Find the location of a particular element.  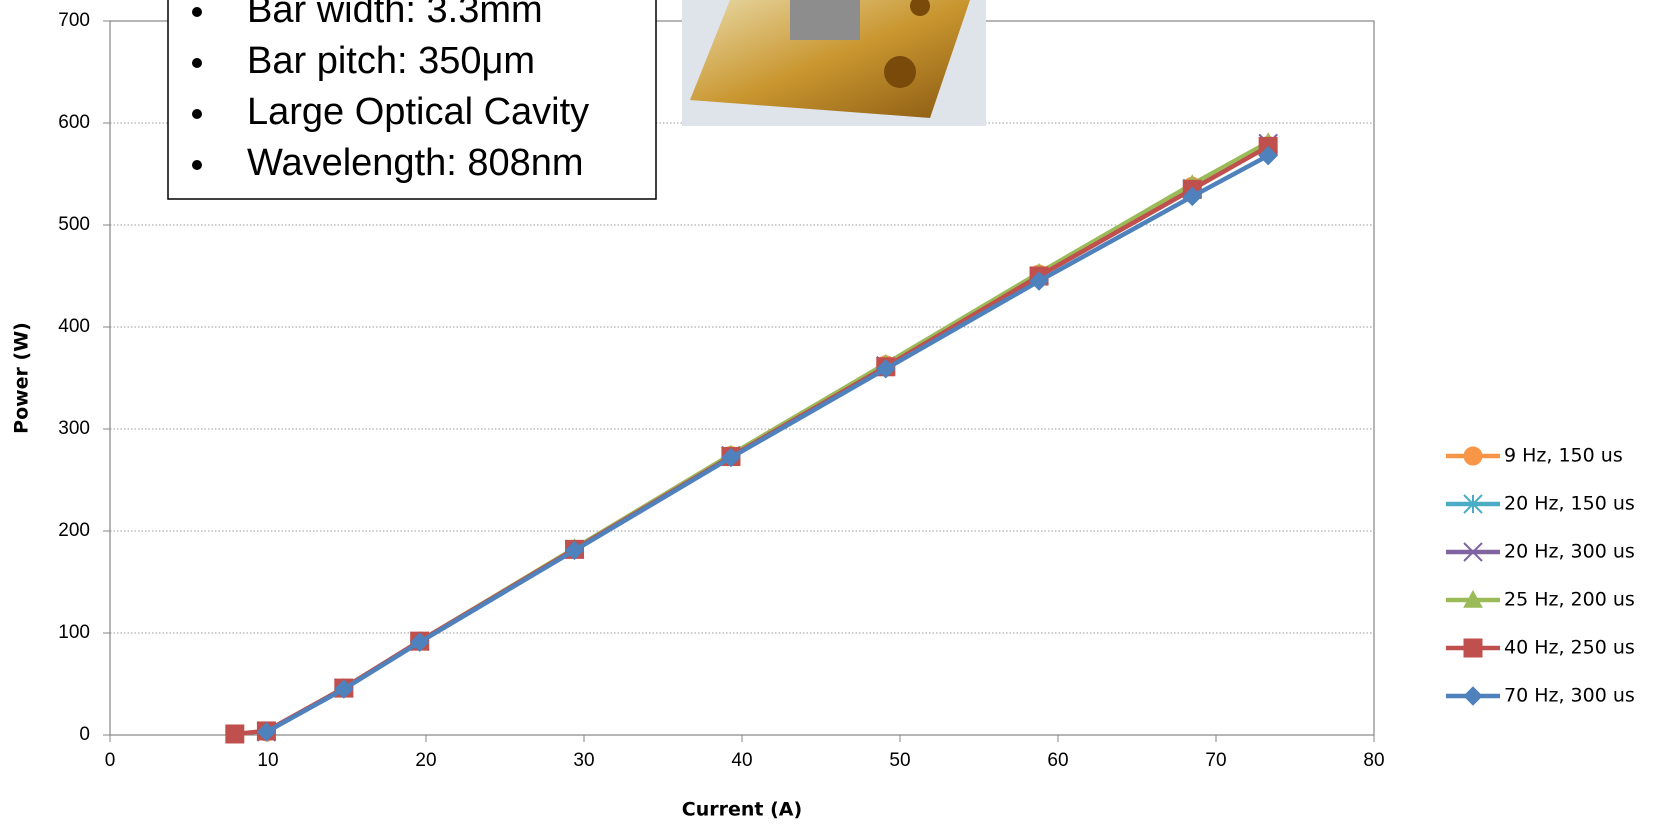

legend-label: 25 Hz, 200 us is located at coordinates (1569, 600).